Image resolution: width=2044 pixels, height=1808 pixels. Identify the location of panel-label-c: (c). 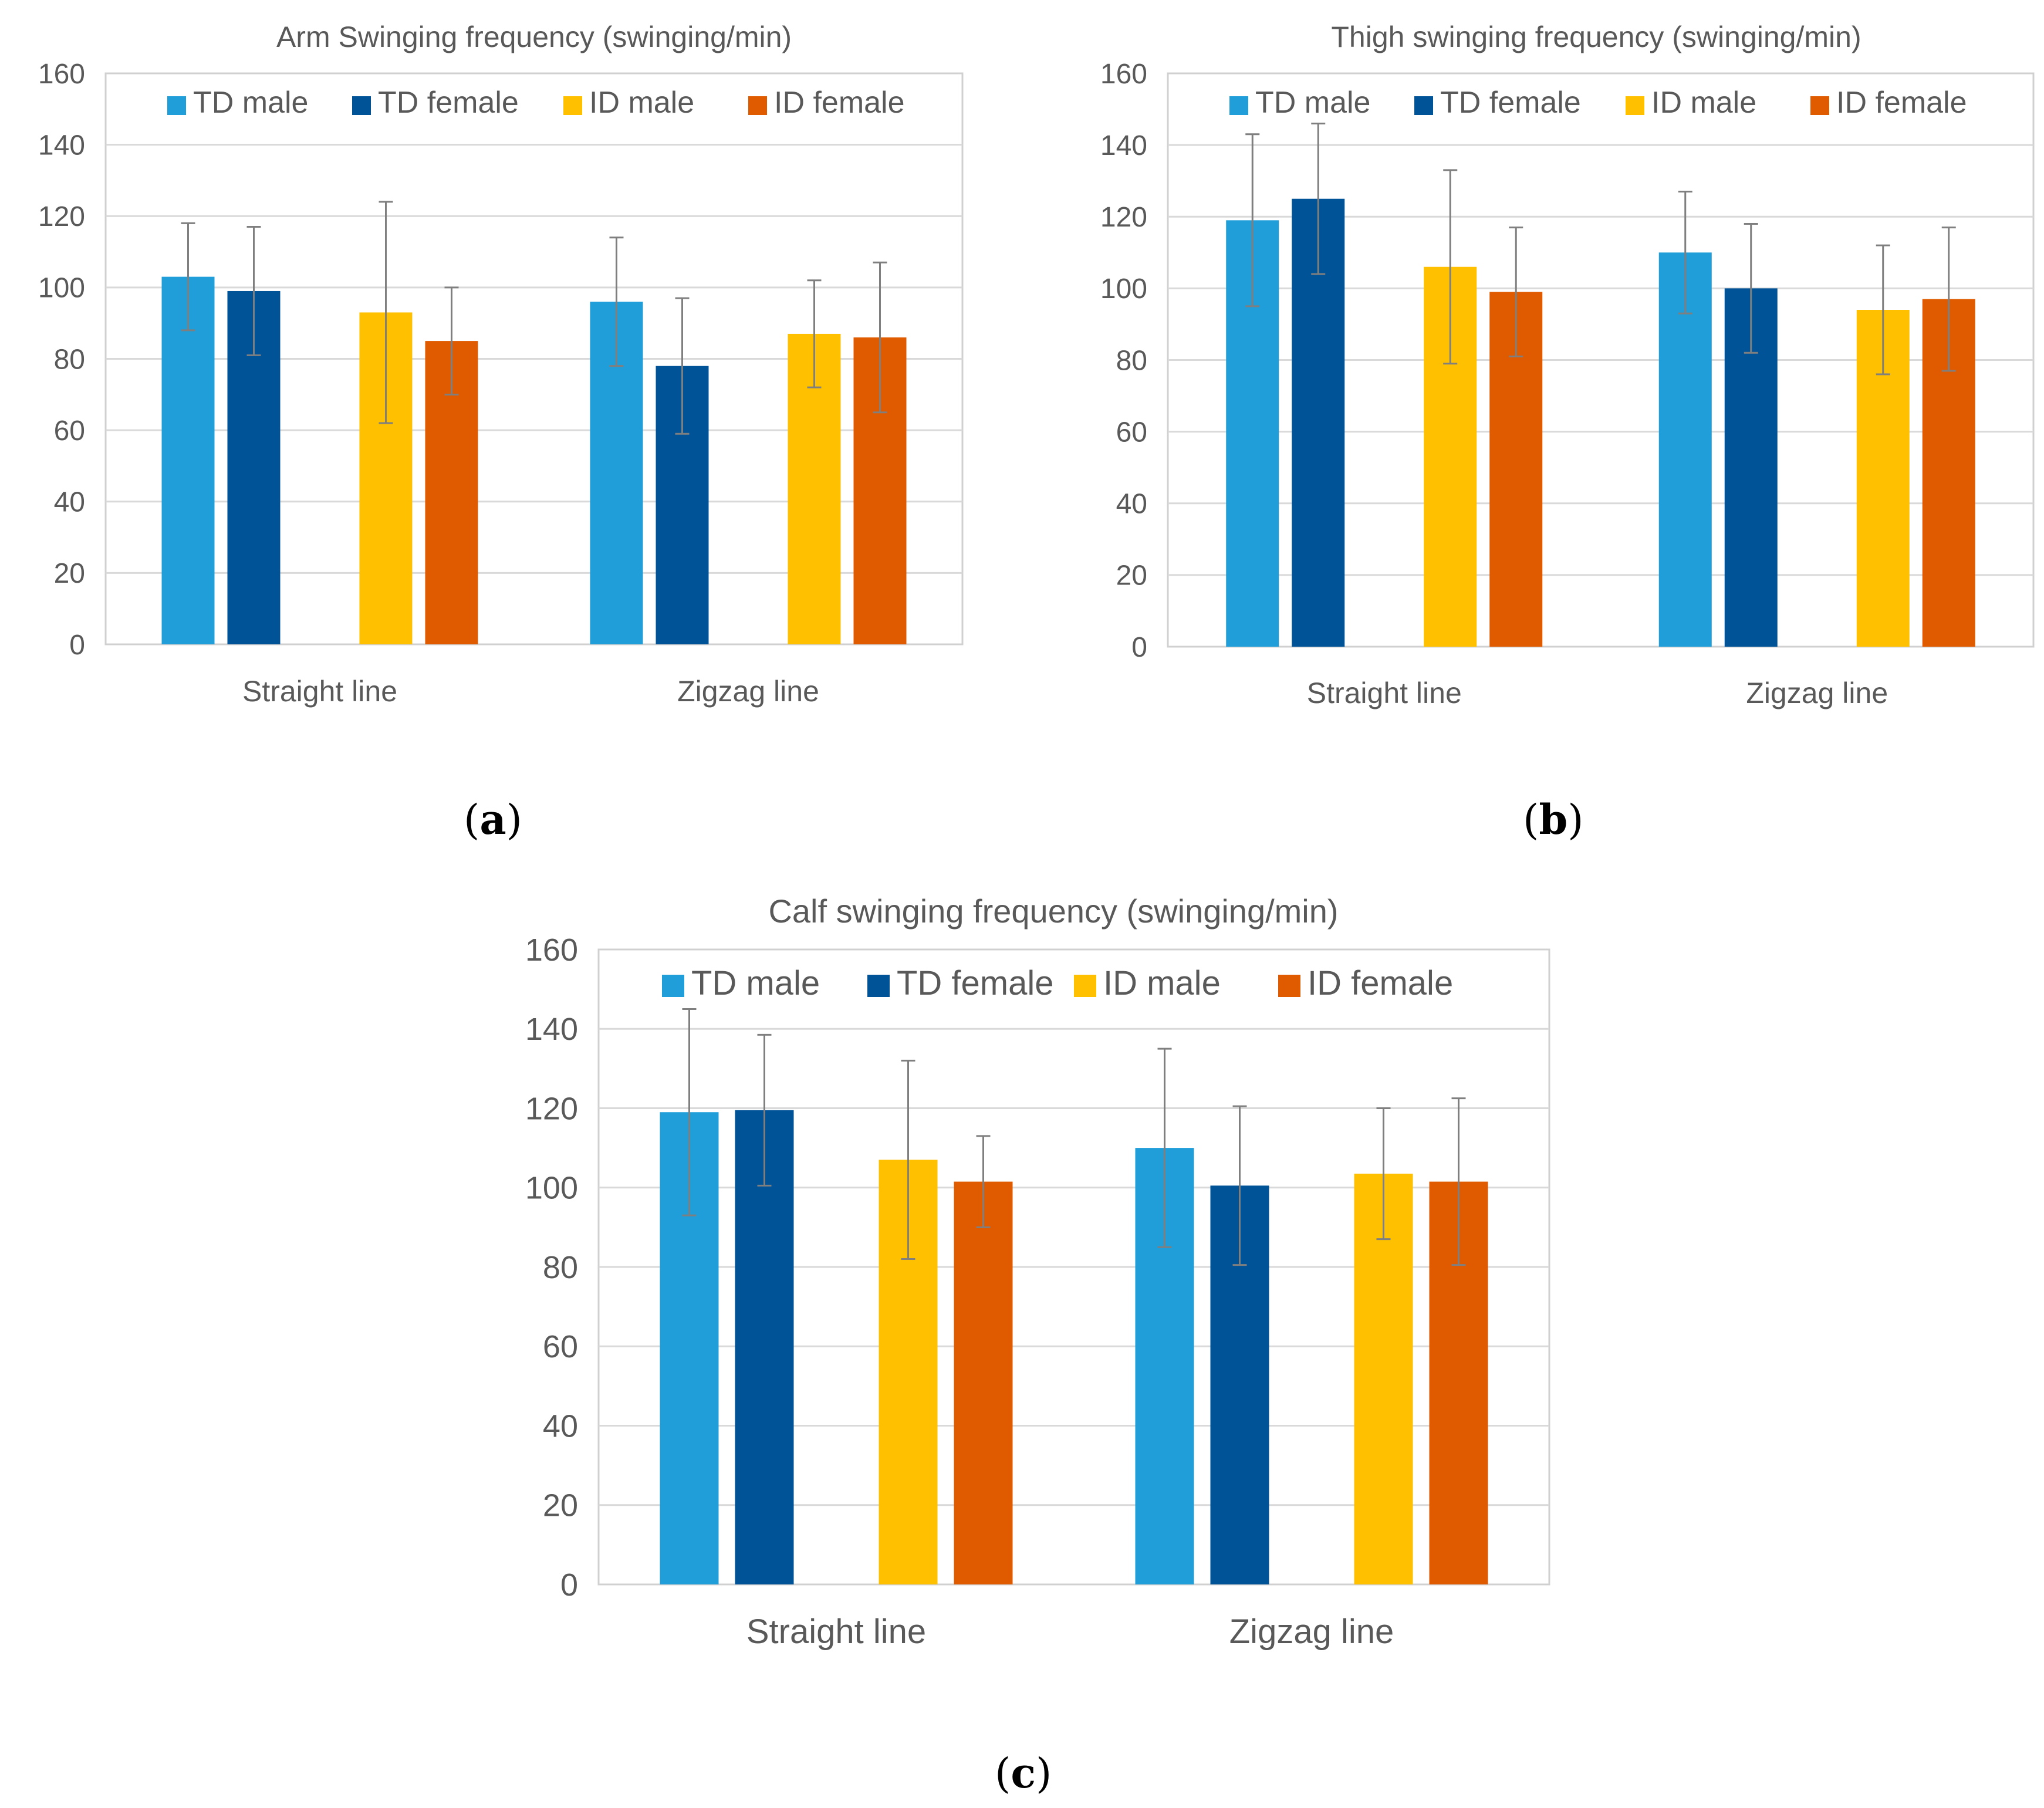
(1023, 1773).